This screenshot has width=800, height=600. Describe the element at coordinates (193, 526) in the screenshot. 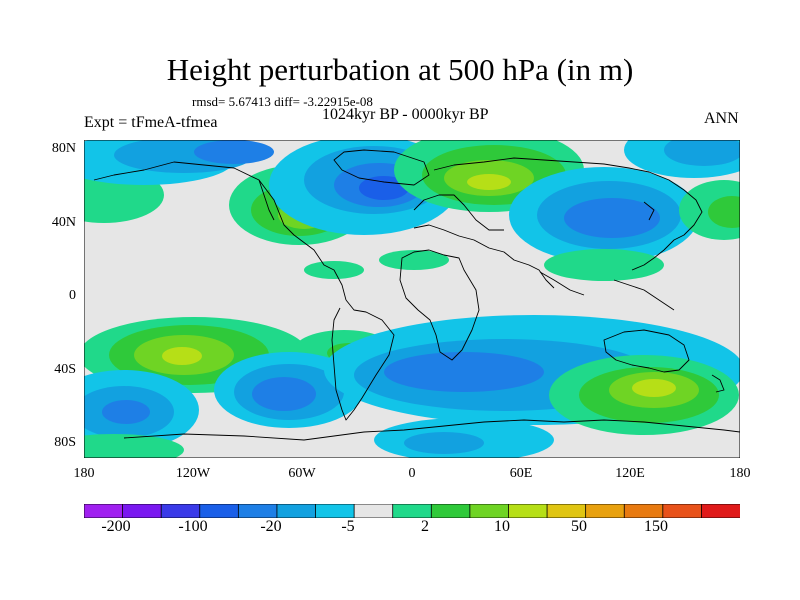

I see `colorbar-label-m100: -100` at that location.